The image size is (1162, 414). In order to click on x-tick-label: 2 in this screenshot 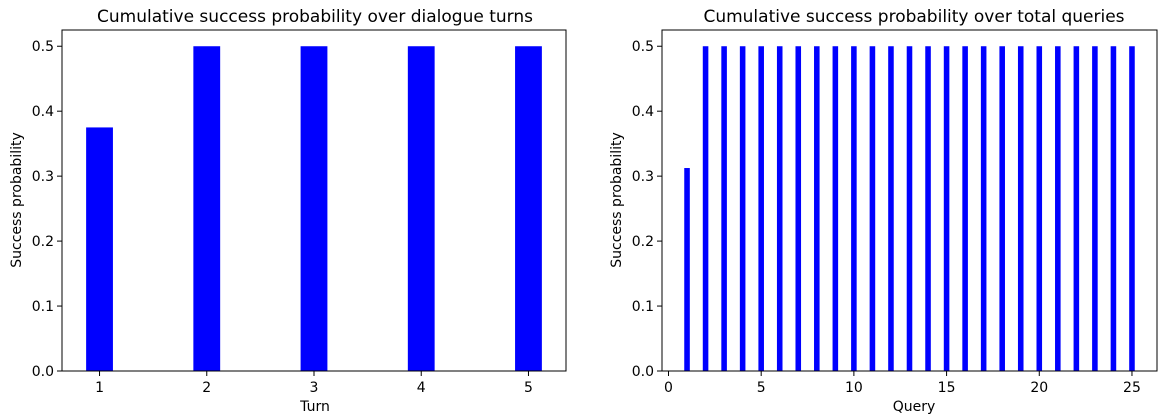, I will do `click(206, 388)`.